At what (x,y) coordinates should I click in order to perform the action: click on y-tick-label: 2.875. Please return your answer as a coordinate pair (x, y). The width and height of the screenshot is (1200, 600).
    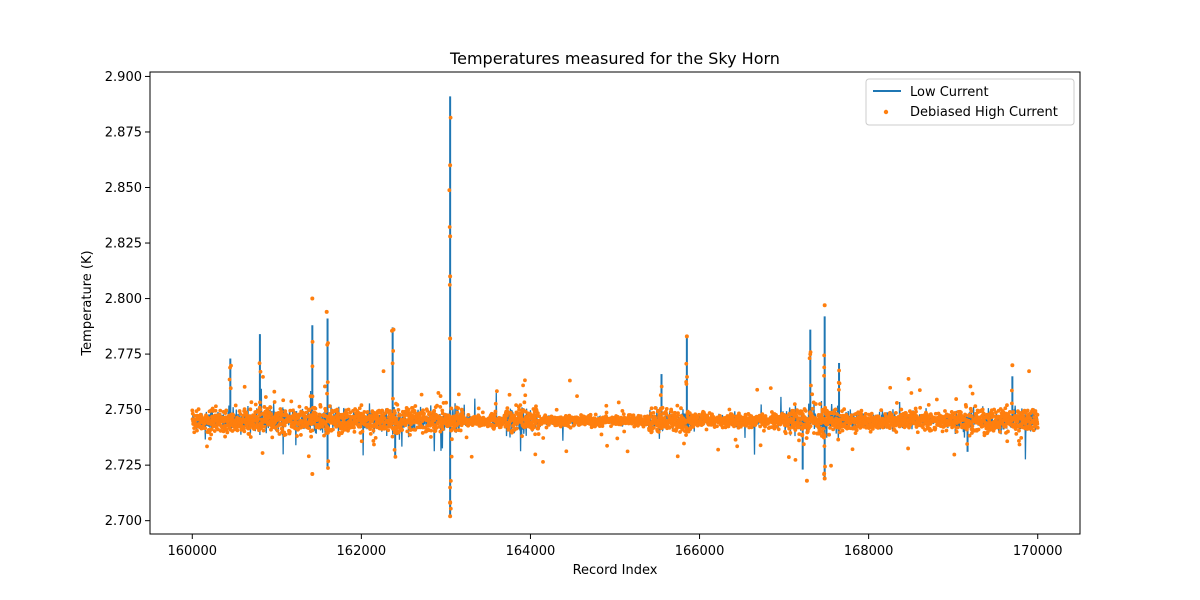
    Looking at the image, I should click on (123, 132).